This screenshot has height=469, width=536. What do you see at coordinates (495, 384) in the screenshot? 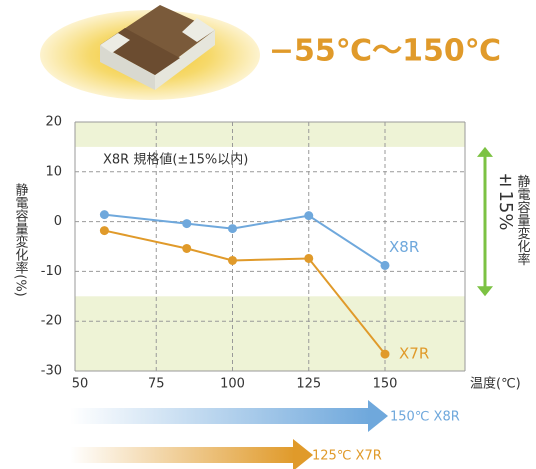
I see `x-axis-label: 温度(℃)` at bounding box center [495, 384].